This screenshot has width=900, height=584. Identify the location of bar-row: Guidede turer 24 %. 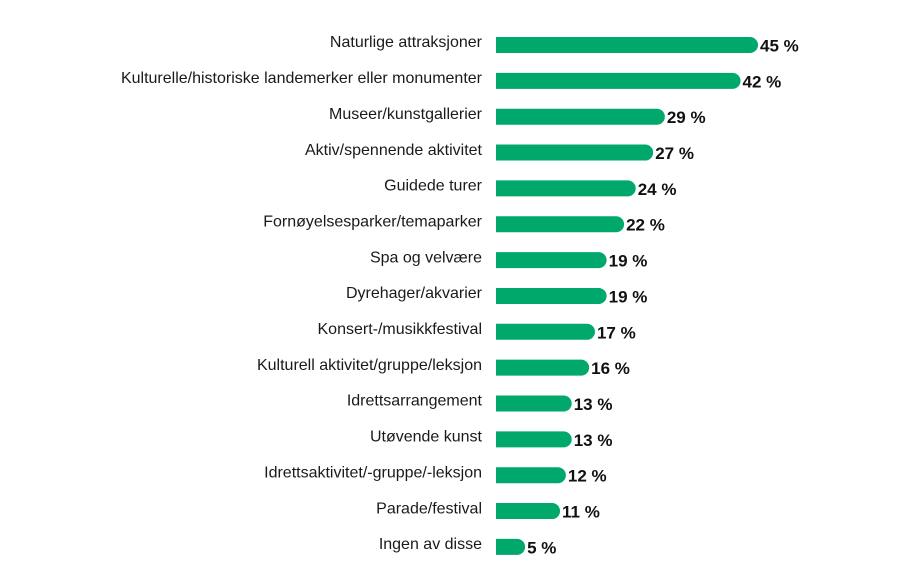
(530, 188).